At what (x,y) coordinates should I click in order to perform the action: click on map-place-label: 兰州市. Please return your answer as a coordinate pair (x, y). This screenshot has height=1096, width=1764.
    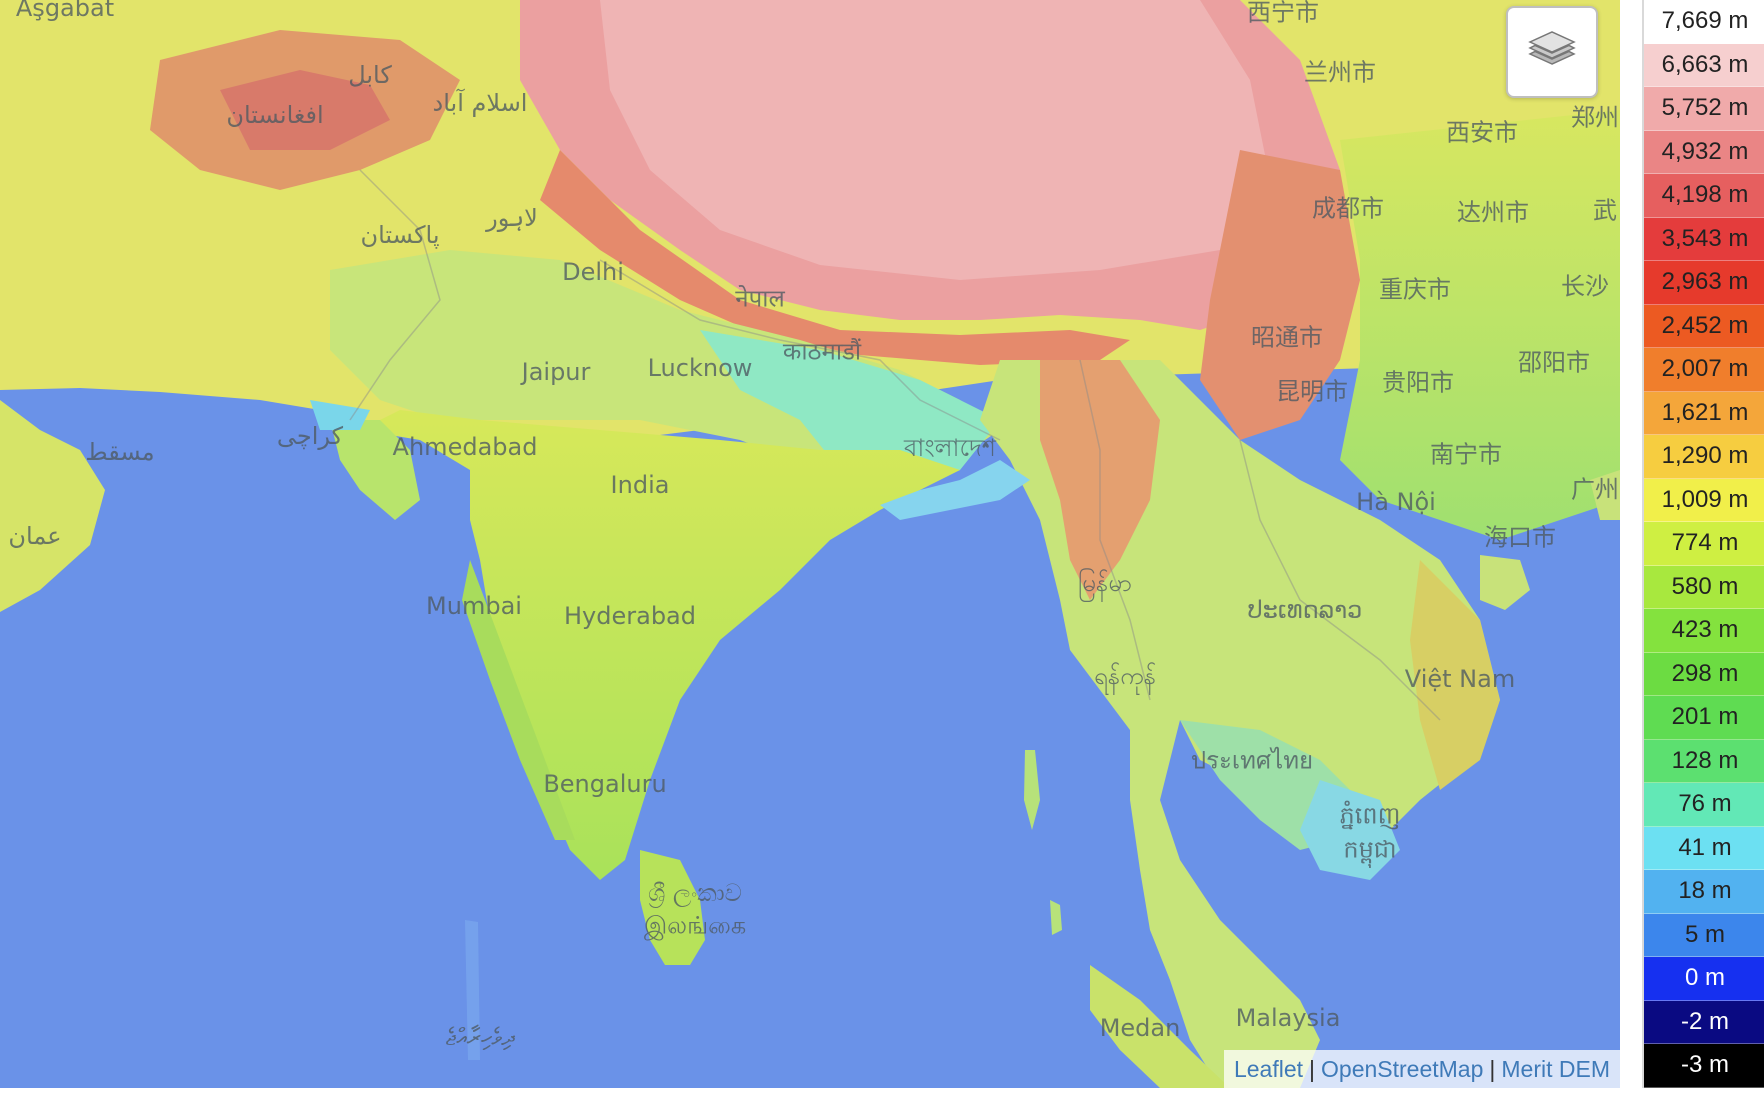
    Looking at the image, I should click on (1340, 72).